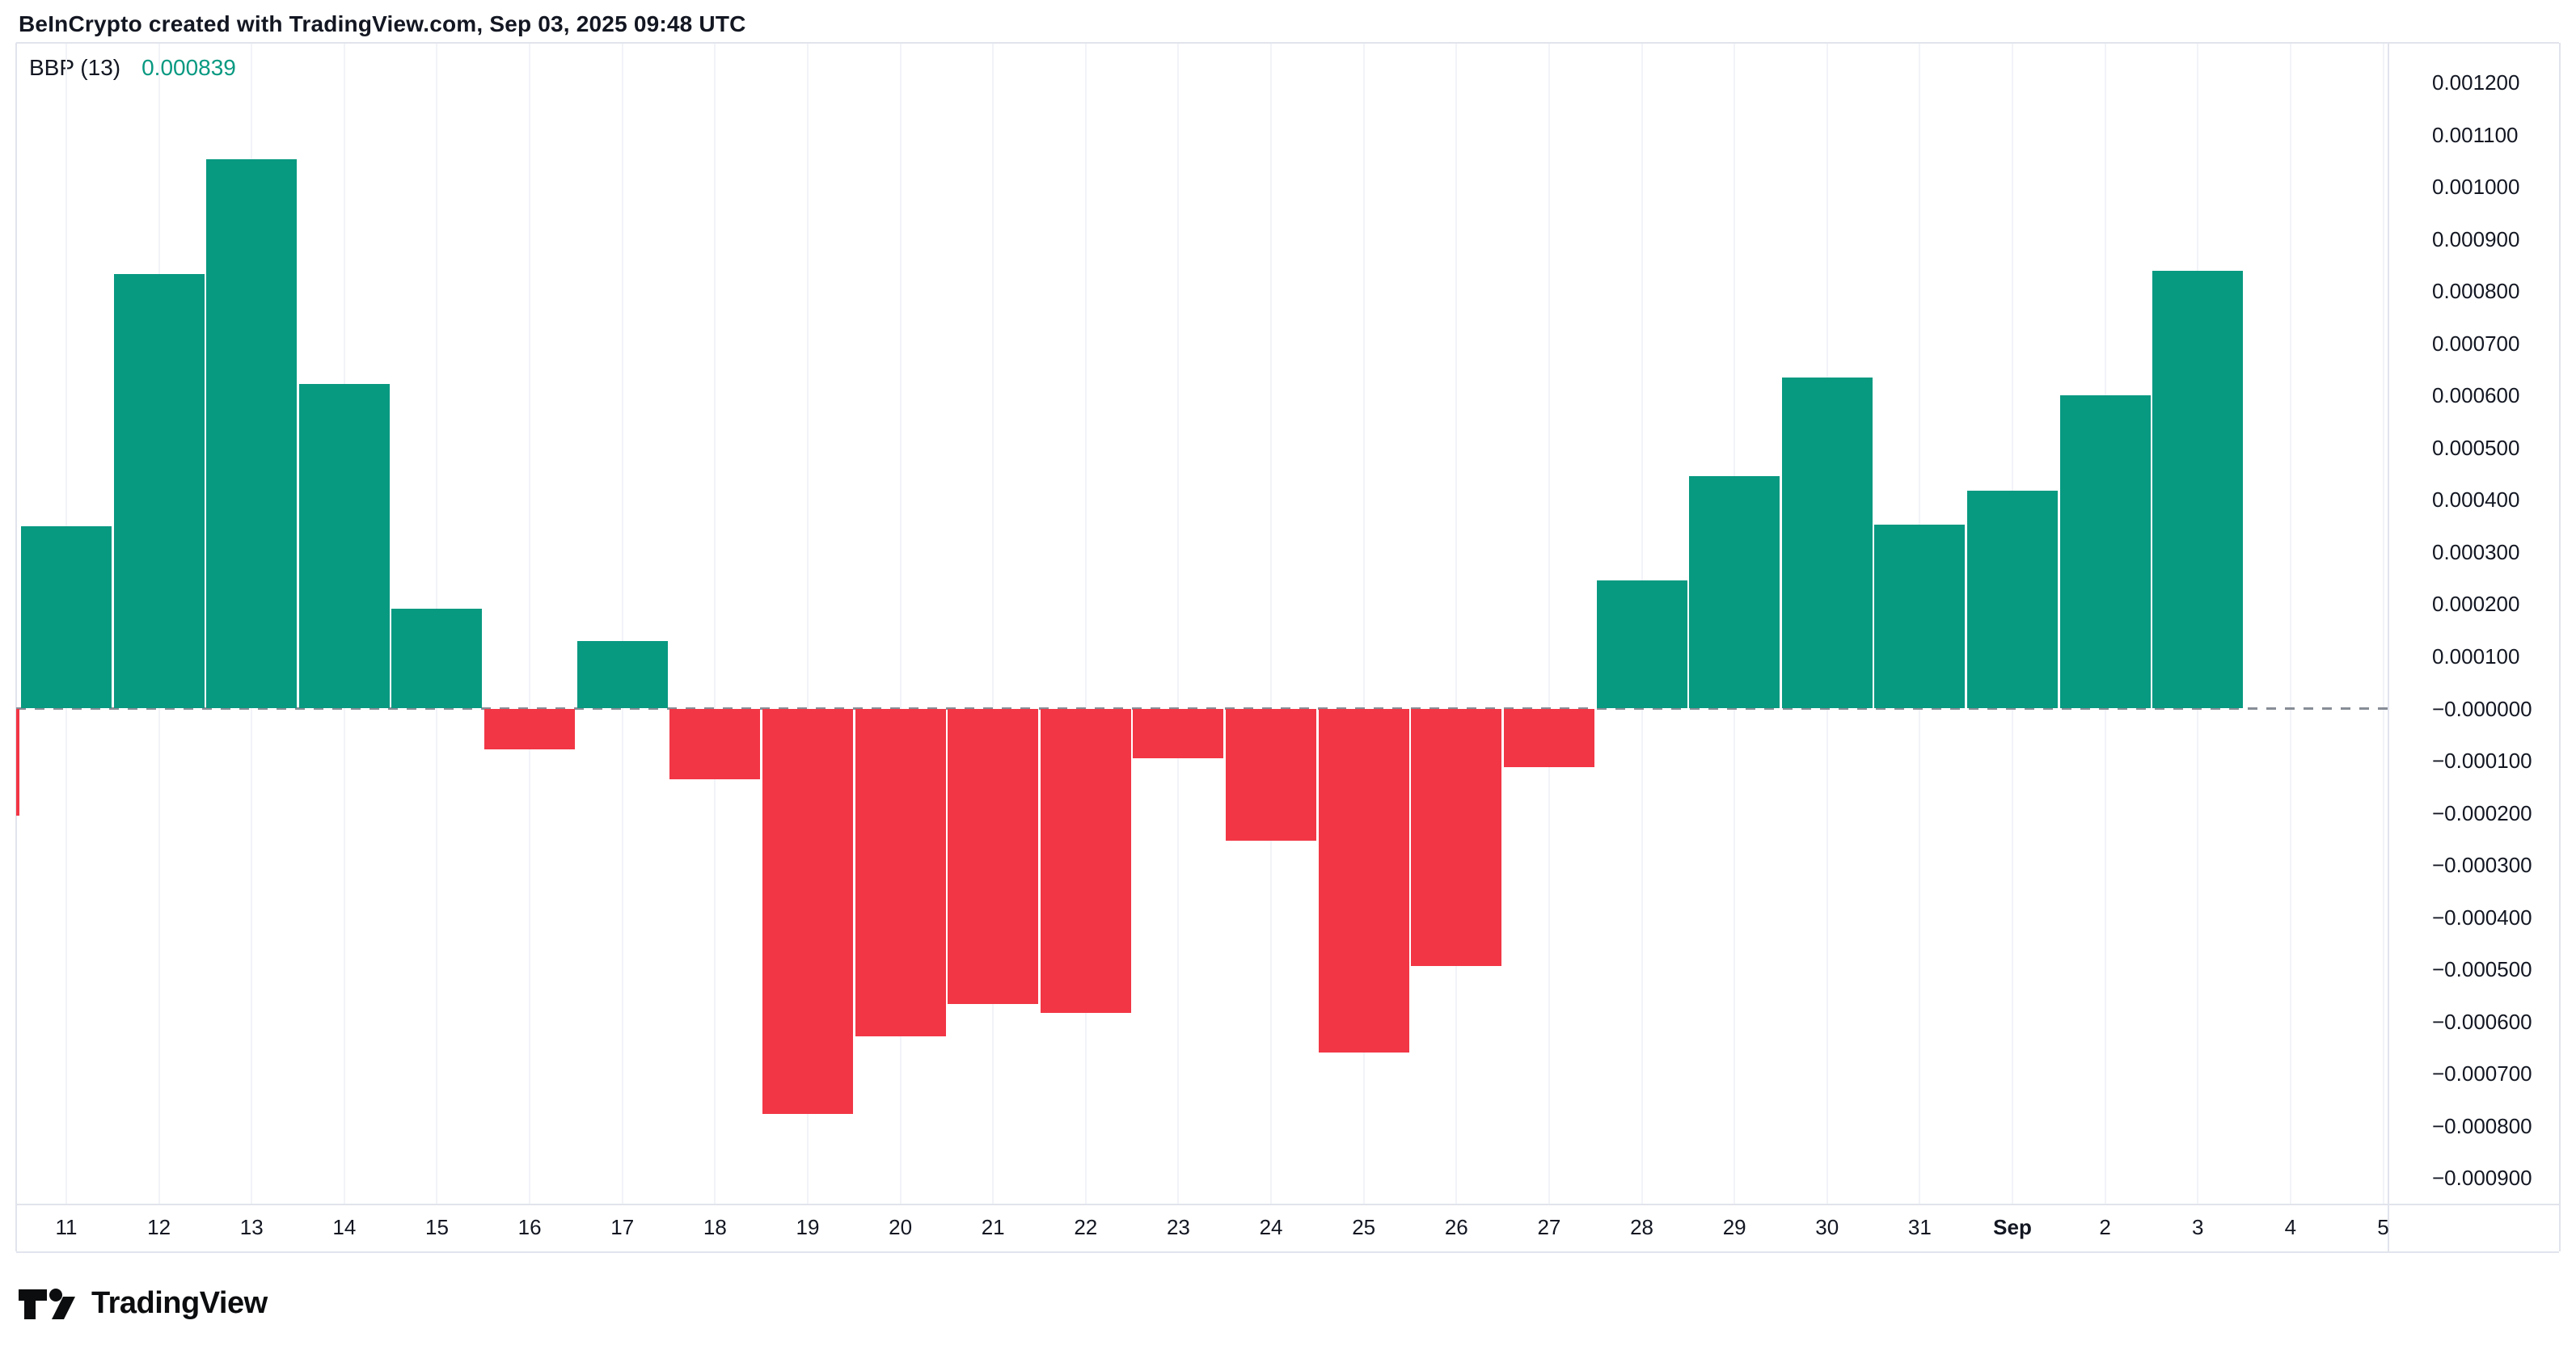 The width and height of the screenshot is (2576, 1350). I want to click on price-tick-label: −0.000700, so click(2482, 1073).